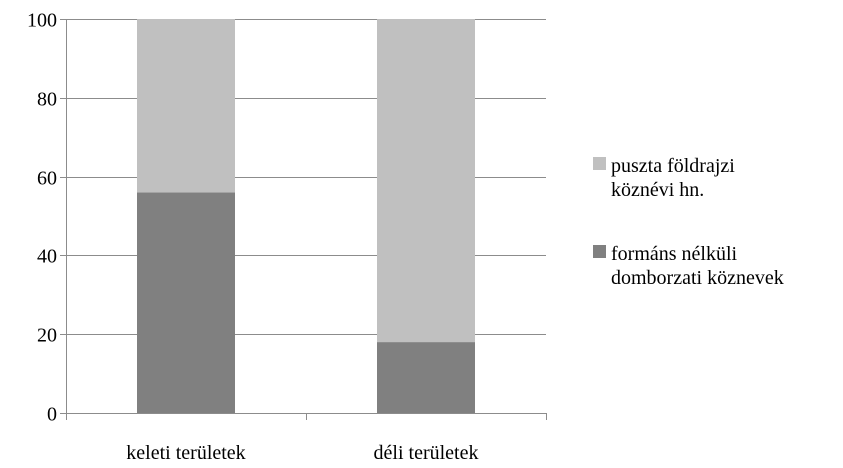 This screenshot has height=468, width=843. What do you see at coordinates (47, 100) in the screenshot?
I see `y-tick-label: 80` at bounding box center [47, 100].